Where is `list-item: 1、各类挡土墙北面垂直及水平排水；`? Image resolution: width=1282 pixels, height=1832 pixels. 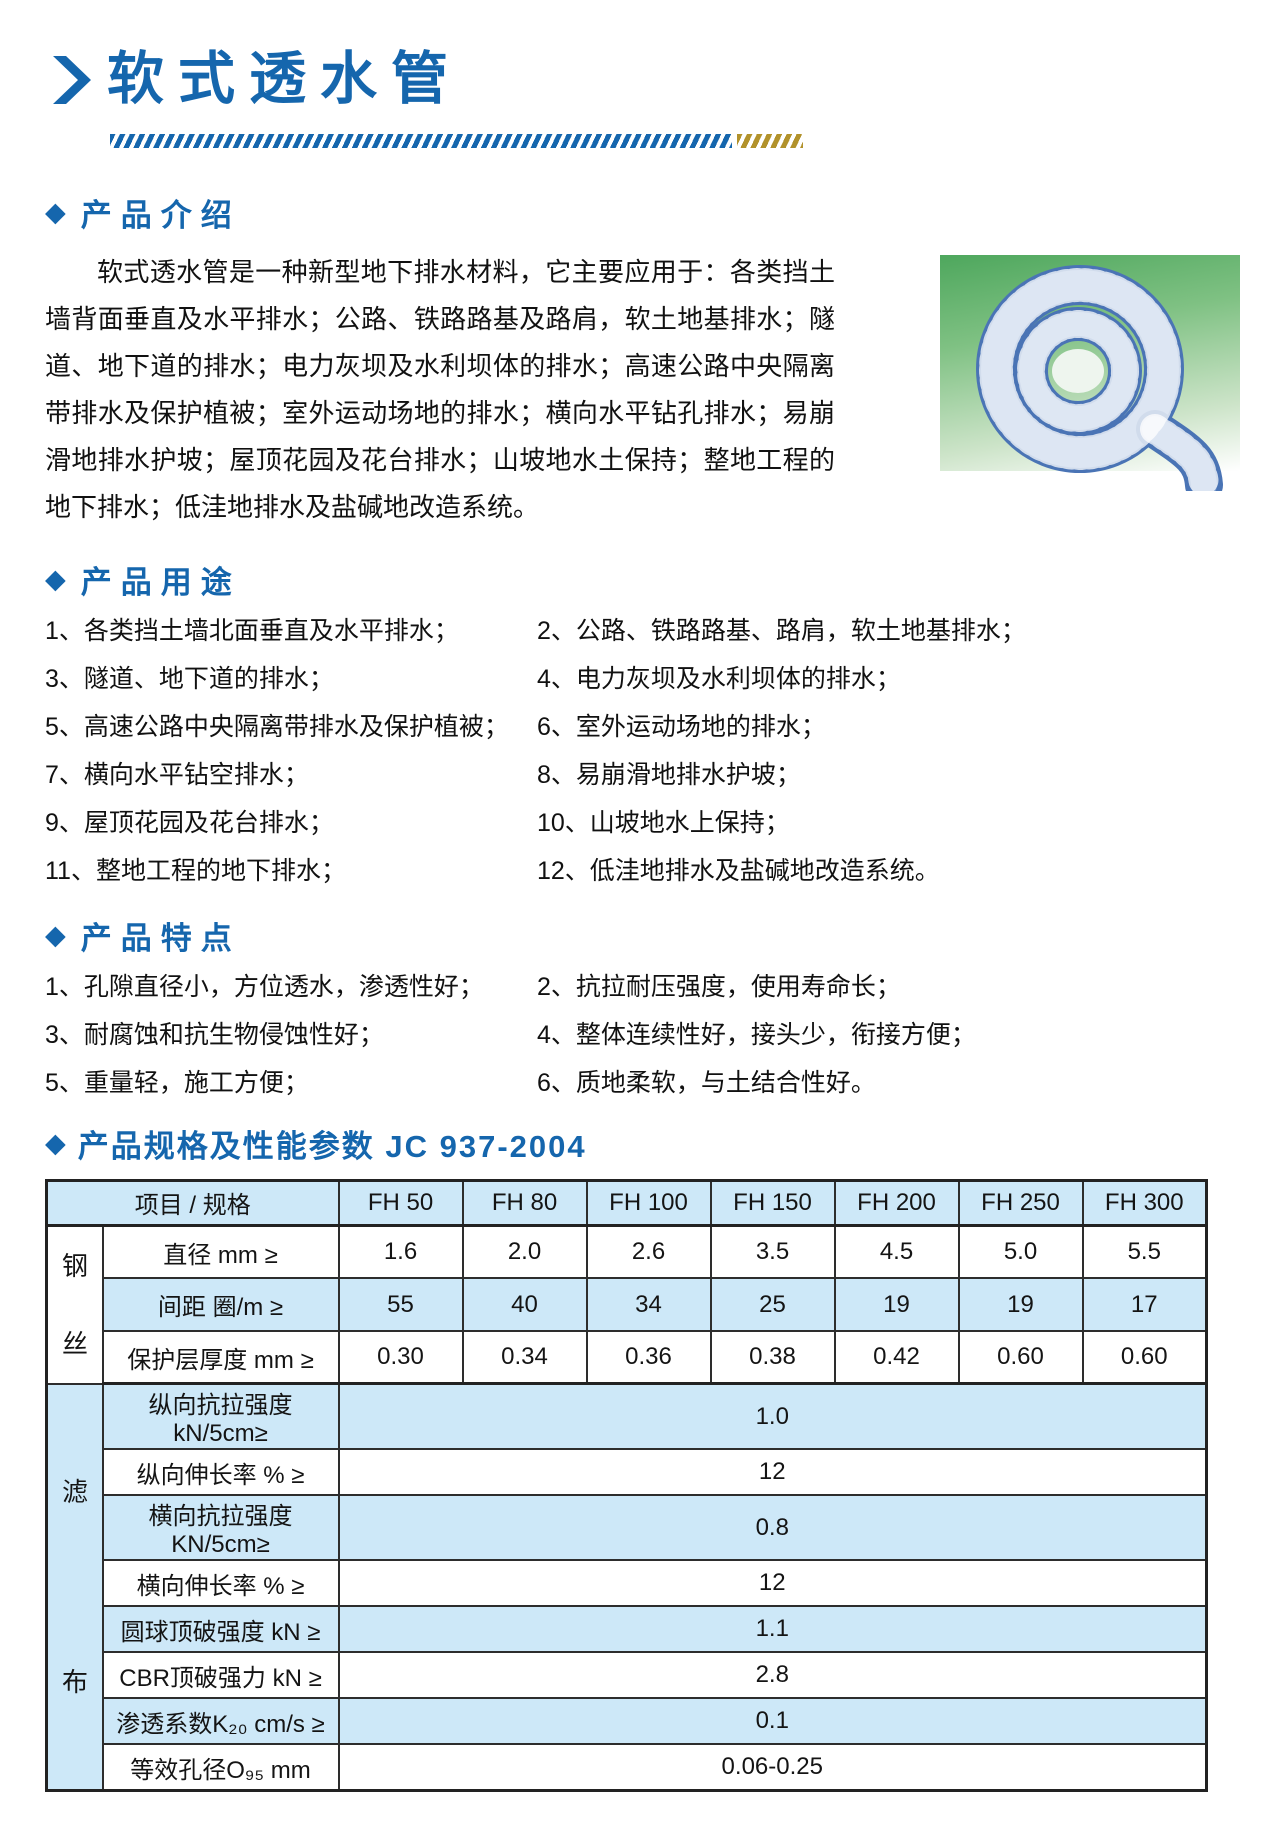 list-item: 1、各类挡土墙北面垂直及水平排水； is located at coordinates (252, 630).